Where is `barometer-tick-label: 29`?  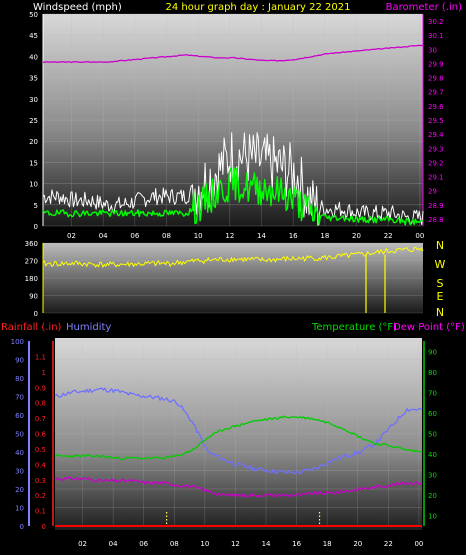 barometer-tick-label: 29 is located at coordinates (432, 192).